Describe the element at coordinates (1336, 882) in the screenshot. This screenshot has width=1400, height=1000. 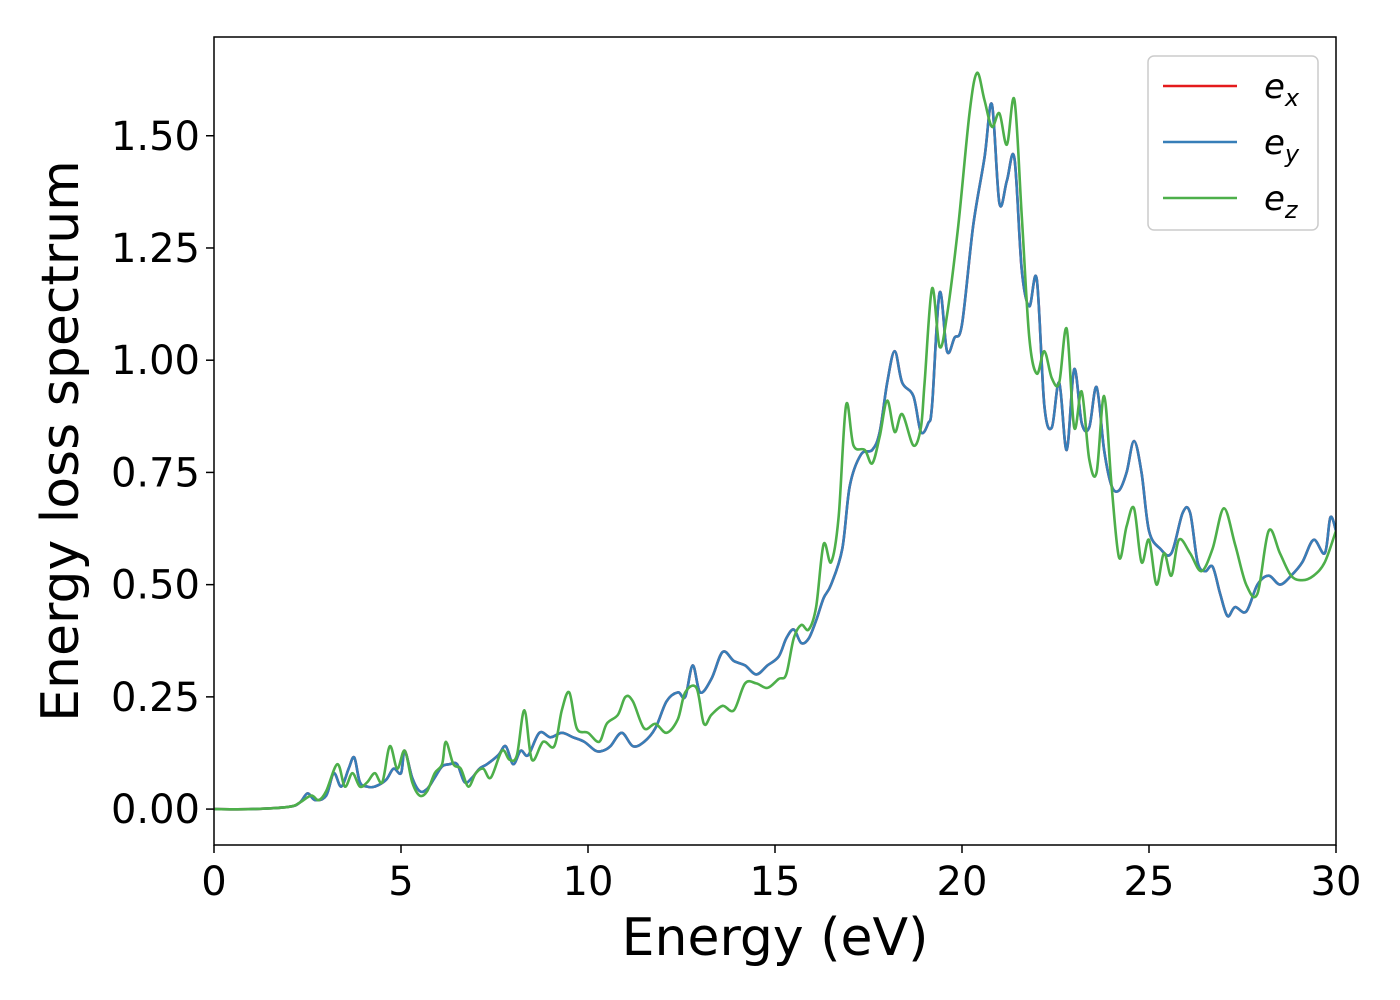
I see `x-tick-label: 30` at that location.